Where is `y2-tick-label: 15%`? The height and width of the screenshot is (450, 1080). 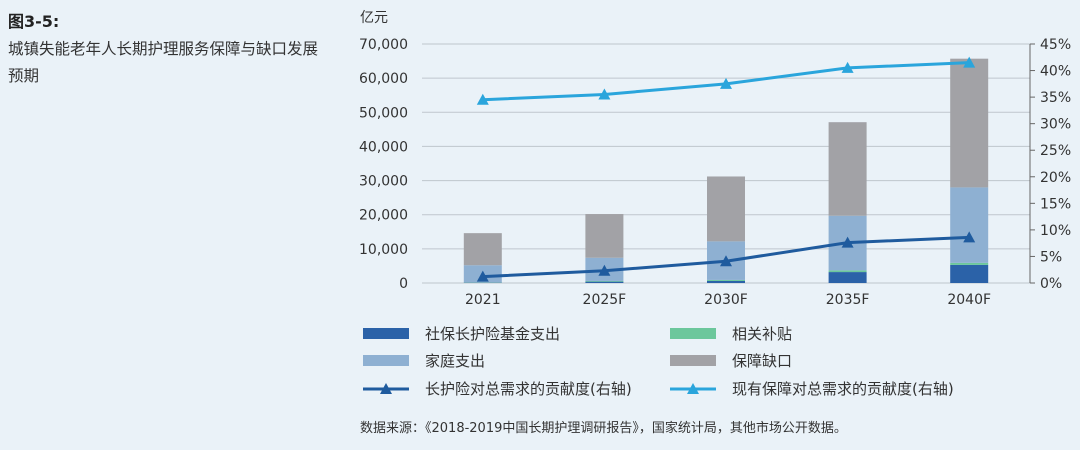
y2-tick-label: 15% is located at coordinates (1055, 204).